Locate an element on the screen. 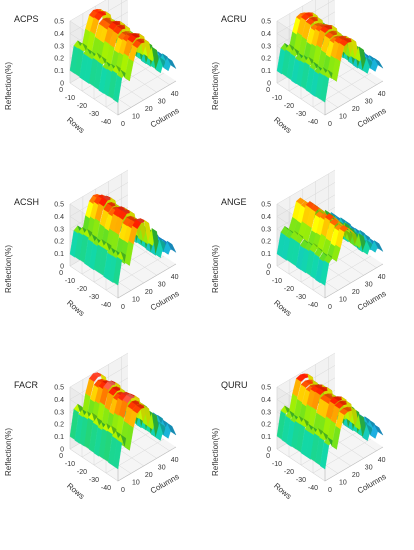 Image resolution: width=414 pixels, height=550 pixels. panel-title: QURU is located at coordinates (234, 385).